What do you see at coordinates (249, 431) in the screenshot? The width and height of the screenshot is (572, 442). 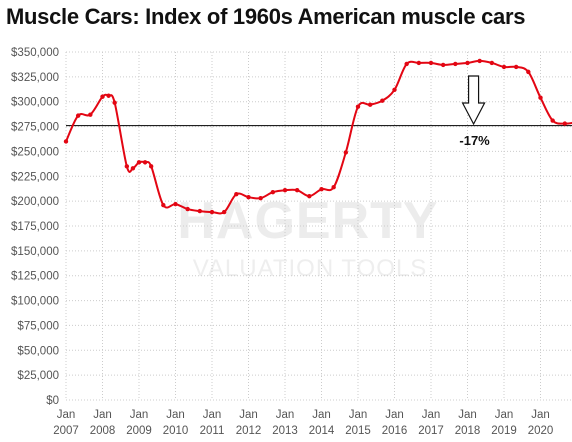 I see `x-tick-label-year: 2012` at bounding box center [249, 431].